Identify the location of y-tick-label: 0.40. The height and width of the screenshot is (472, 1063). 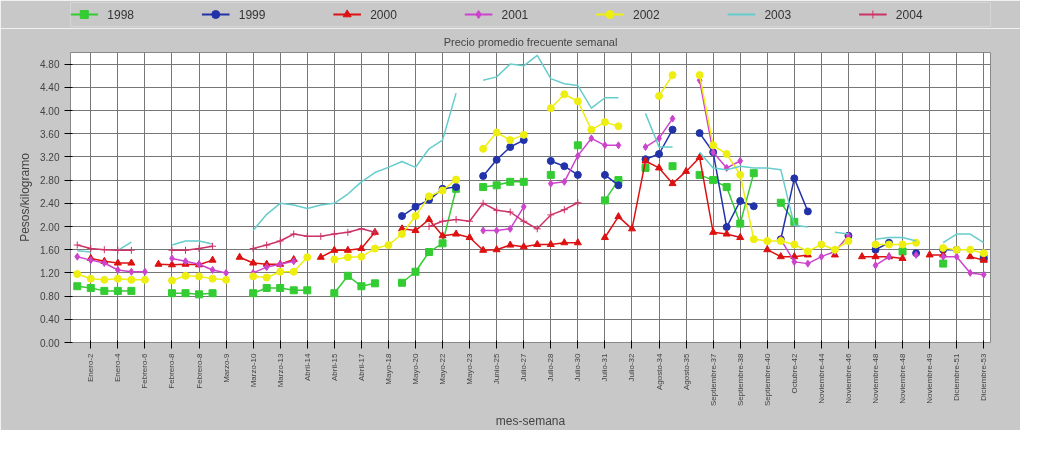
(50, 320).